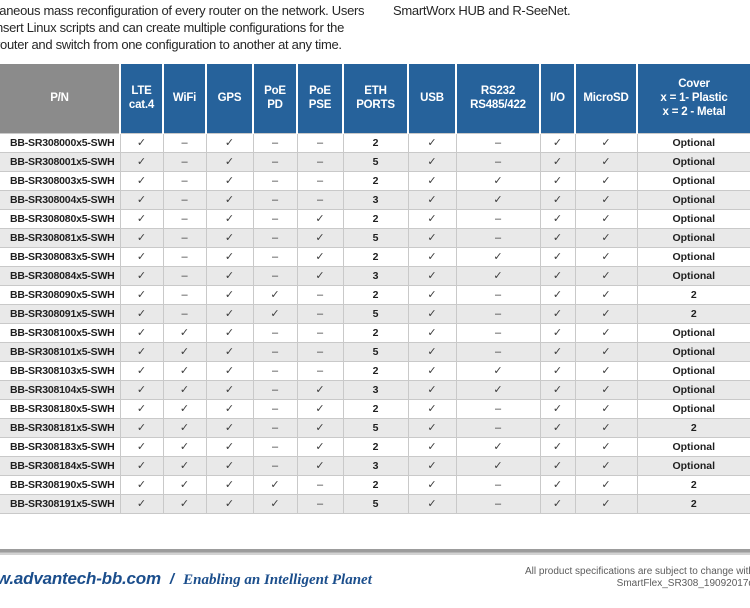  Describe the element at coordinates (60, 237) in the screenshot. I see `part-number-cell: BB-SR308081x5-SWH` at that location.